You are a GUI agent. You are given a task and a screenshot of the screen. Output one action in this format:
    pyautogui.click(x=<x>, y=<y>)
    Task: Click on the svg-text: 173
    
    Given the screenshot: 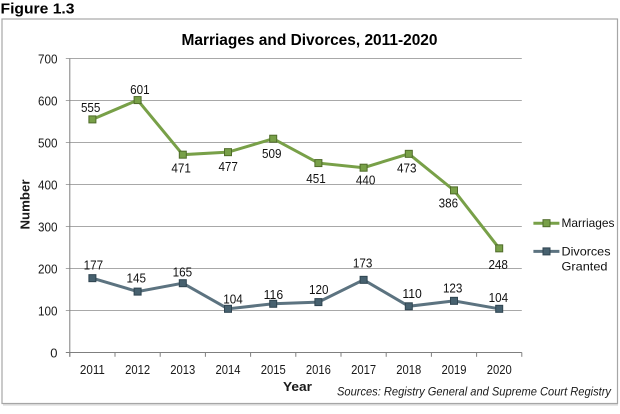 What is the action you would take?
    pyautogui.click(x=363, y=262)
    